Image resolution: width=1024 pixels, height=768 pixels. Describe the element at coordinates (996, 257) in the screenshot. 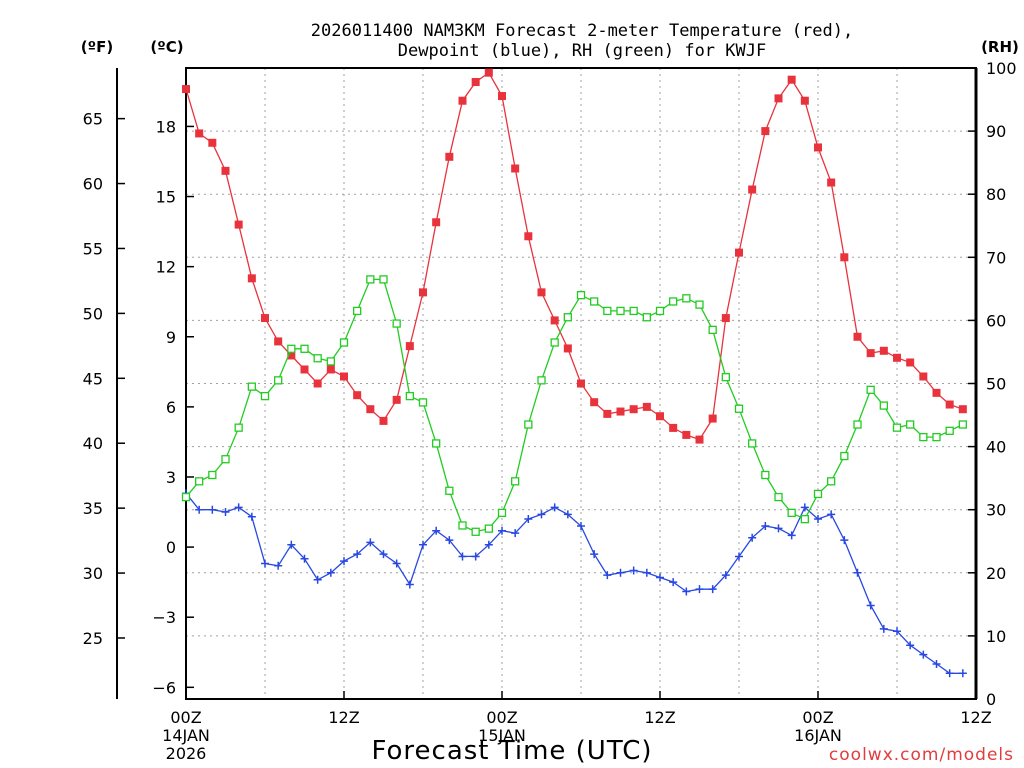

I see `rh-tick-label: 70` at that location.